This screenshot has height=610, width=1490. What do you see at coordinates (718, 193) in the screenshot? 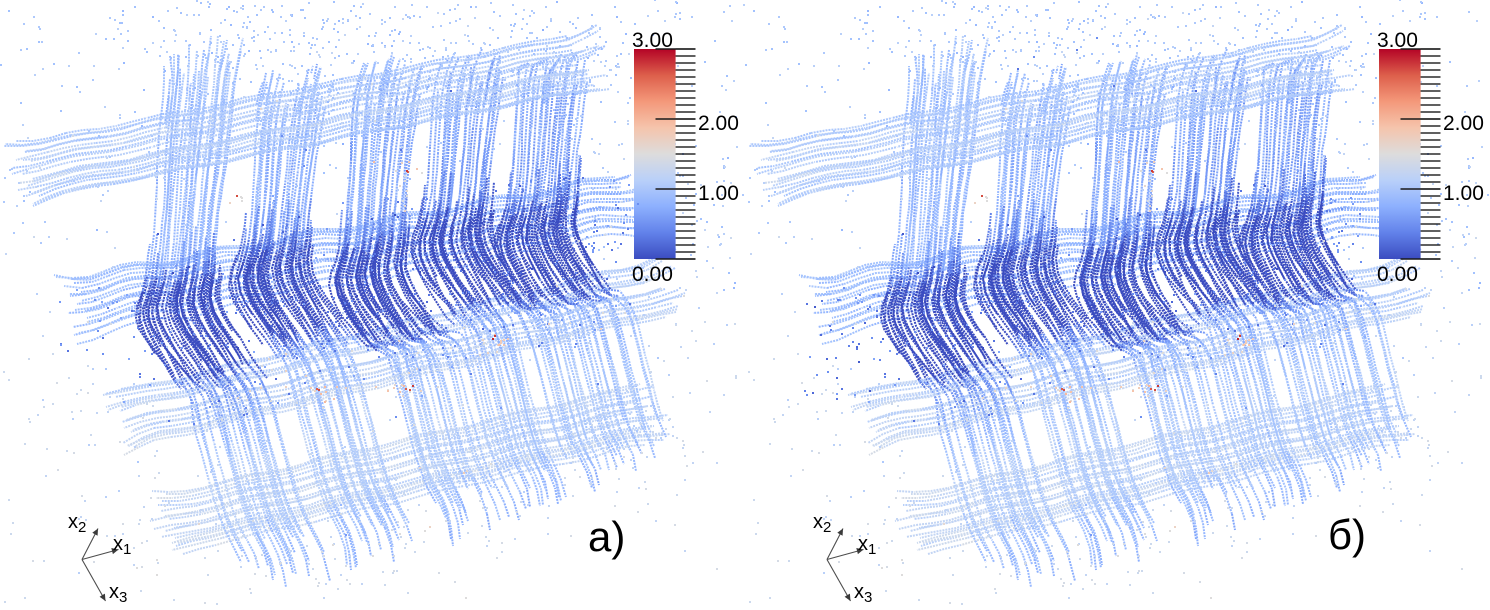
I see `svg-text: 1.00` at bounding box center [718, 193].